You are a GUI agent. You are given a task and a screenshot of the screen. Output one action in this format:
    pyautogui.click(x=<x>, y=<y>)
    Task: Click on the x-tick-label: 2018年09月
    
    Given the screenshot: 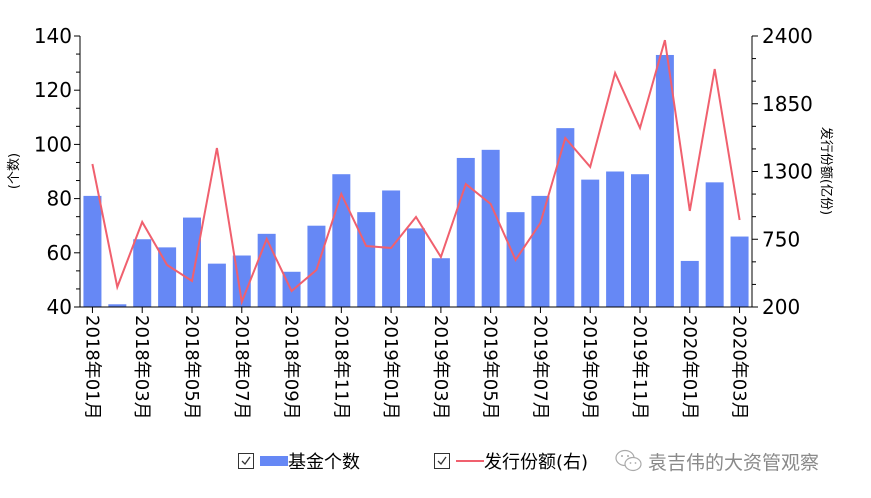 What is the action you would take?
    pyautogui.click(x=291, y=367)
    